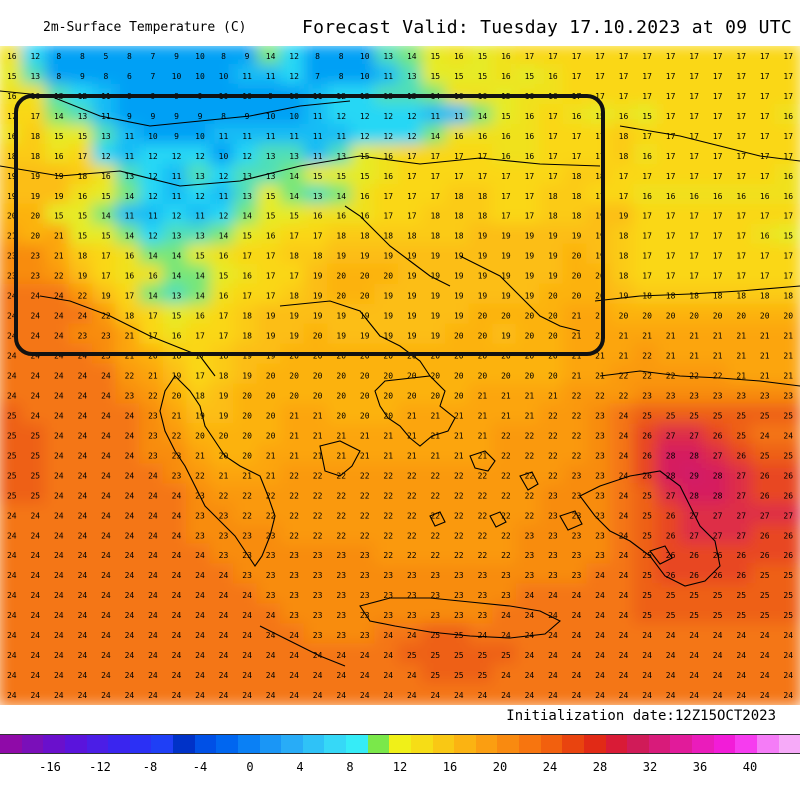 The height and width of the screenshot is (800, 800). I want to click on grid-value-label: 10, so click(224, 76).